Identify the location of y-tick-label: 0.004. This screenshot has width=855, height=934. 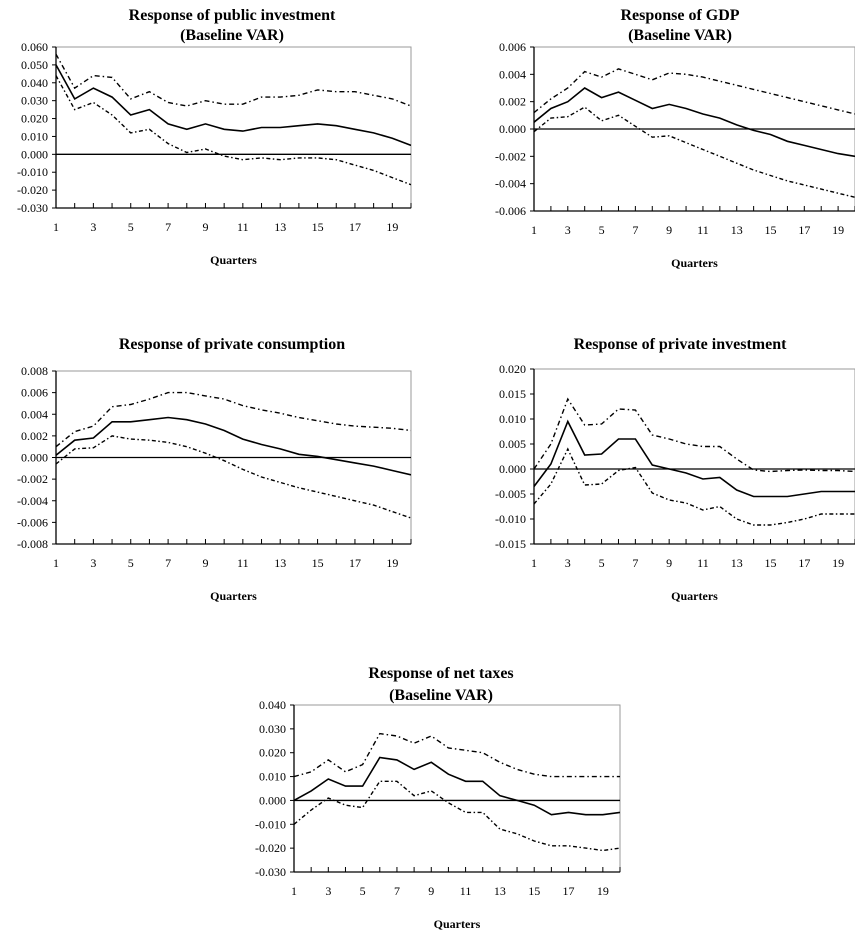
(34, 414).